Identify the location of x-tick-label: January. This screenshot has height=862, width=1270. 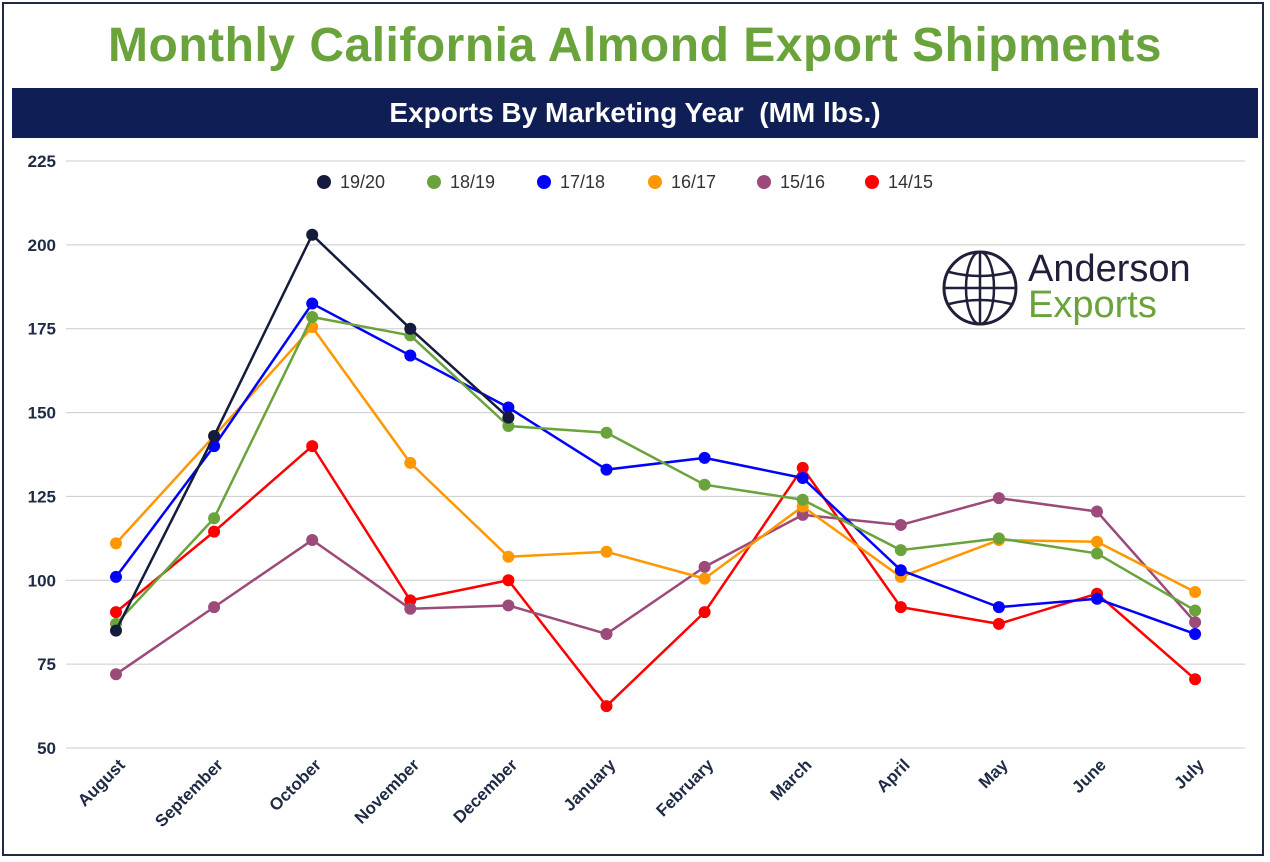
(590, 785).